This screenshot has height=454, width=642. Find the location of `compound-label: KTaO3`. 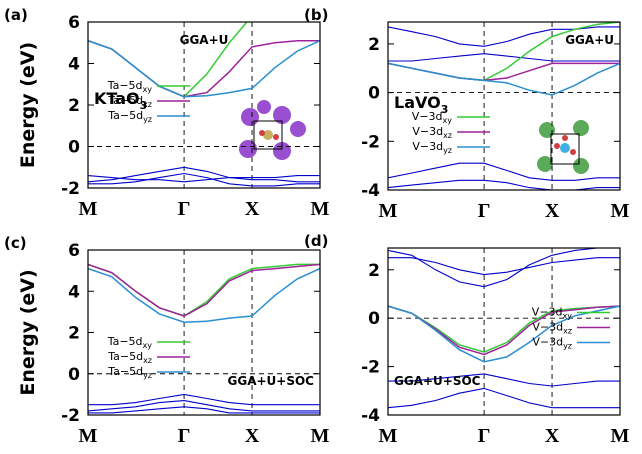

compound-label: KTaO3 is located at coordinates (120, 100).